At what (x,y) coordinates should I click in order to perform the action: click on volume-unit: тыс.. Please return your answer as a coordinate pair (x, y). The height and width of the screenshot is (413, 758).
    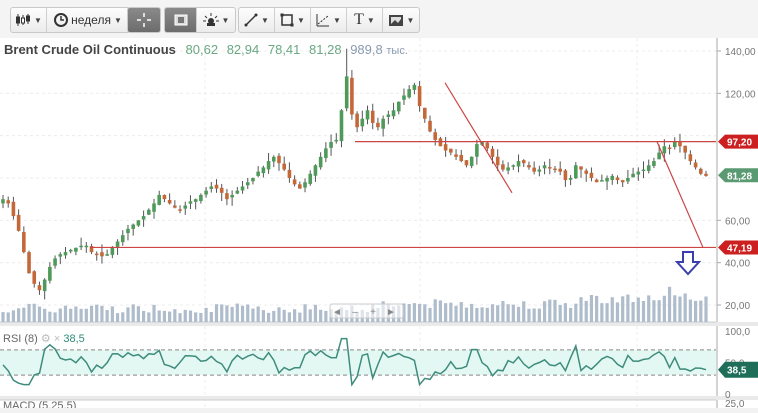
    Looking at the image, I should click on (397, 51).